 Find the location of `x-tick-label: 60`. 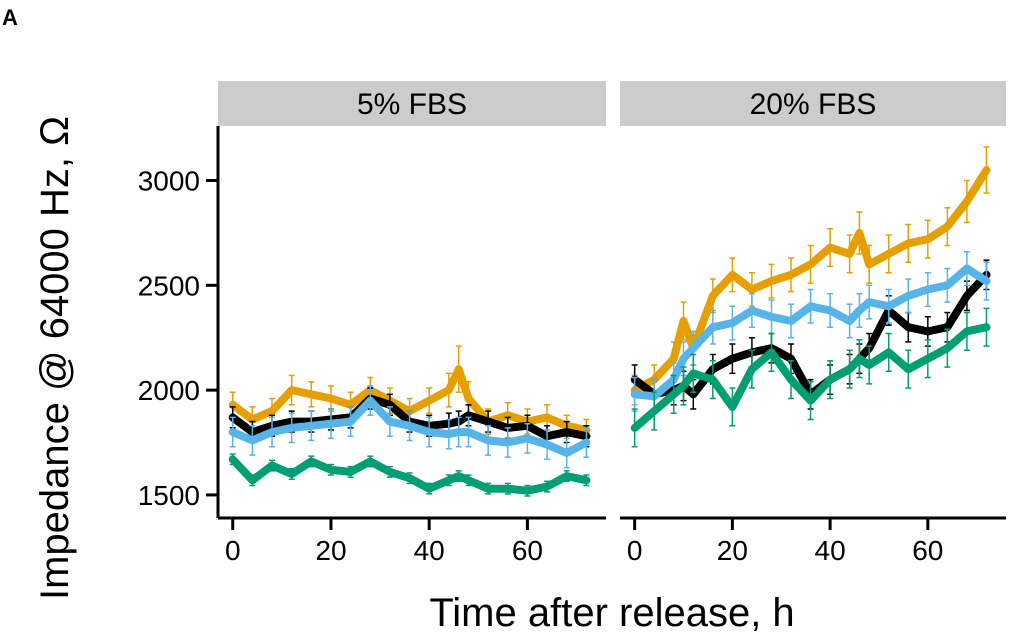

x-tick-label: 60 is located at coordinates (927, 550).